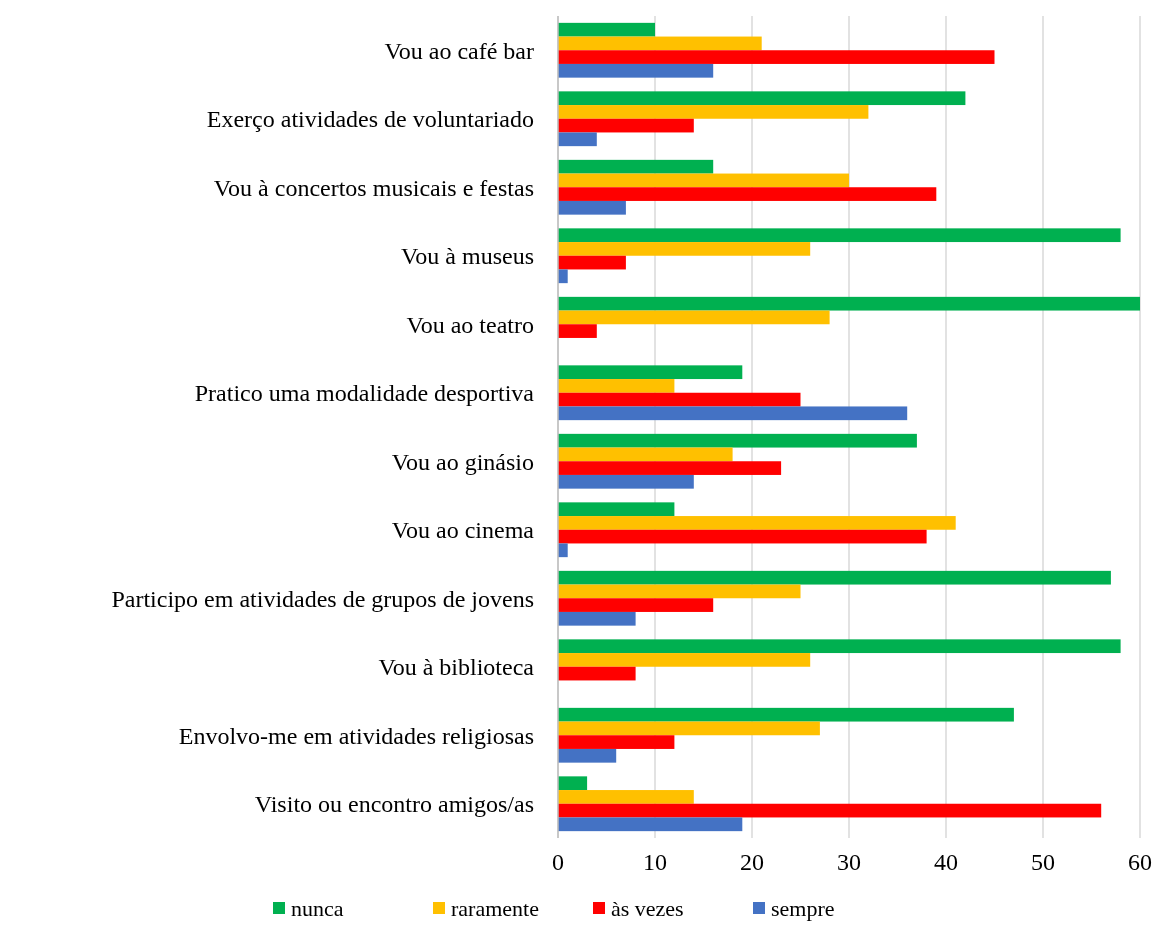 This screenshot has width=1158, height=940. What do you see at coordinates (1043, 862) in the screenshot?
I see `x-tick-label: 50` at bounding box center [1043, 862].